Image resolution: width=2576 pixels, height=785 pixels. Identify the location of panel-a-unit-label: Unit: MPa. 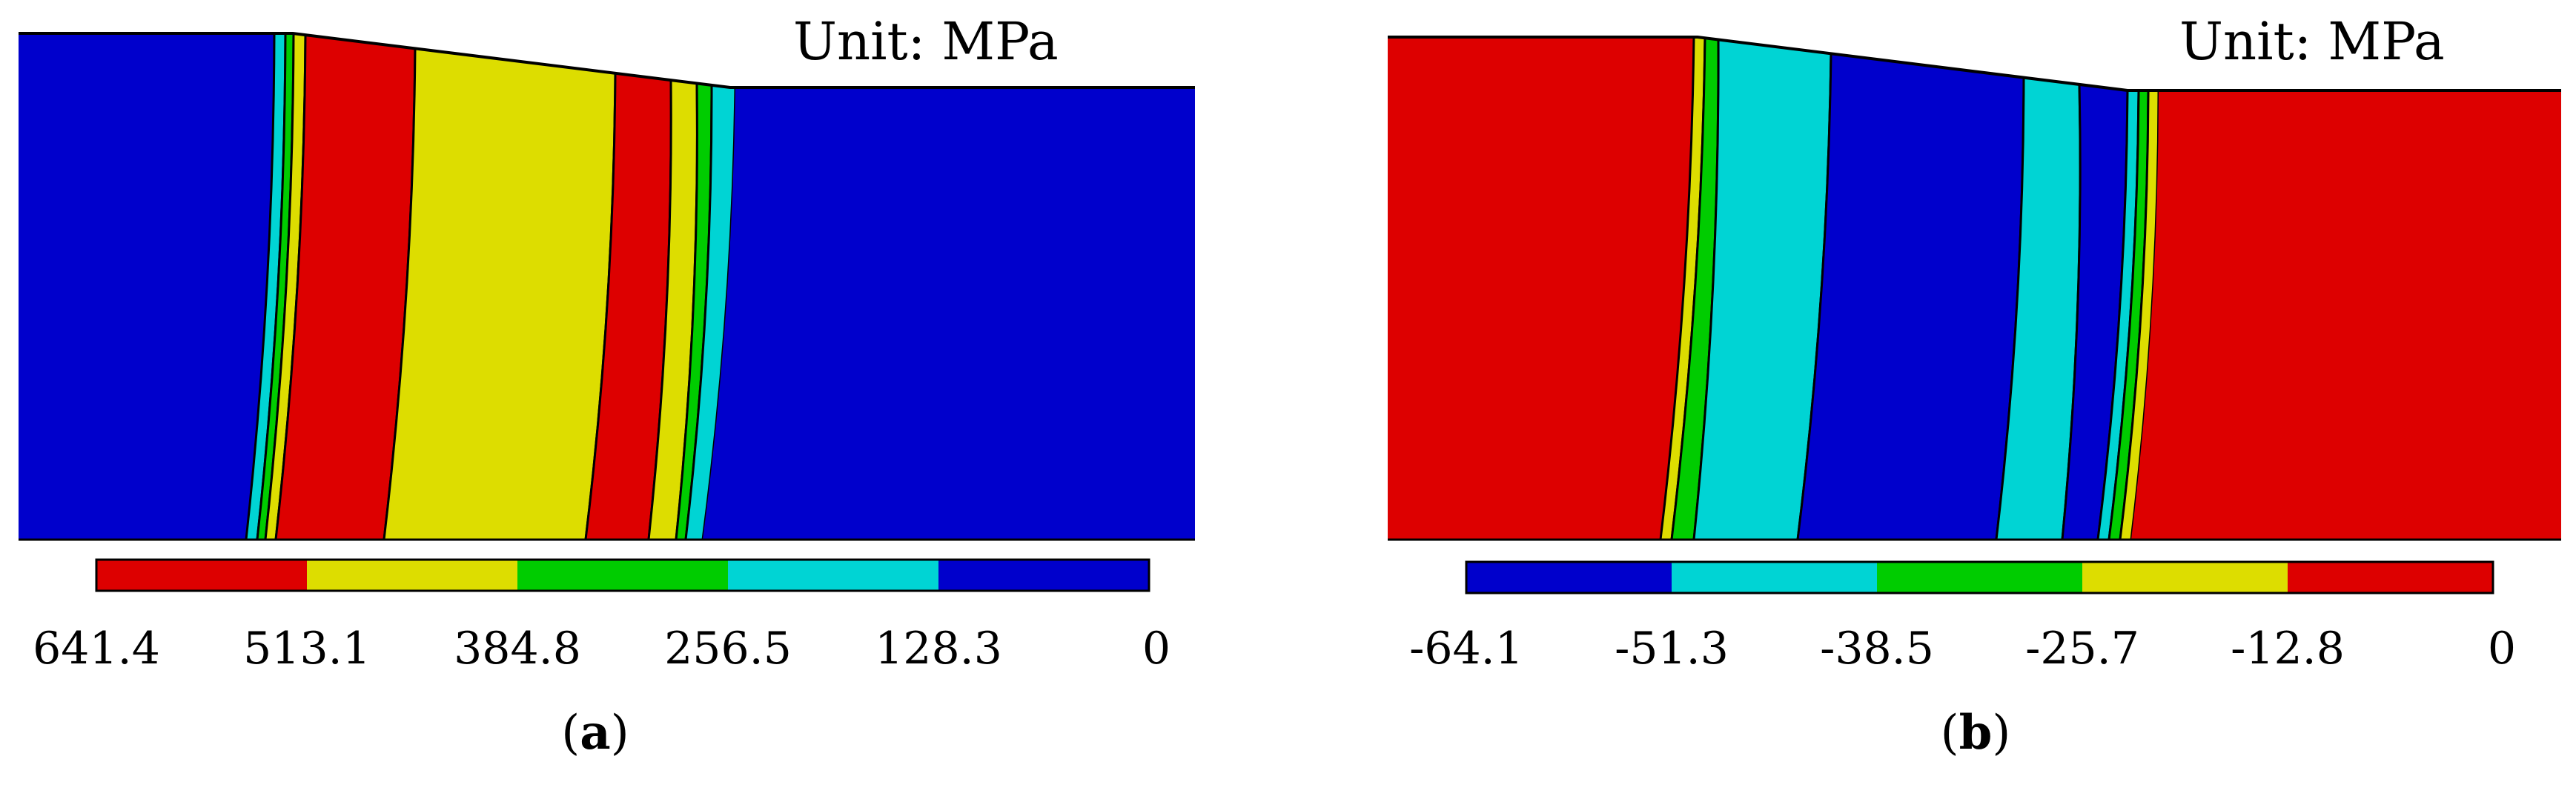
(926, 41).